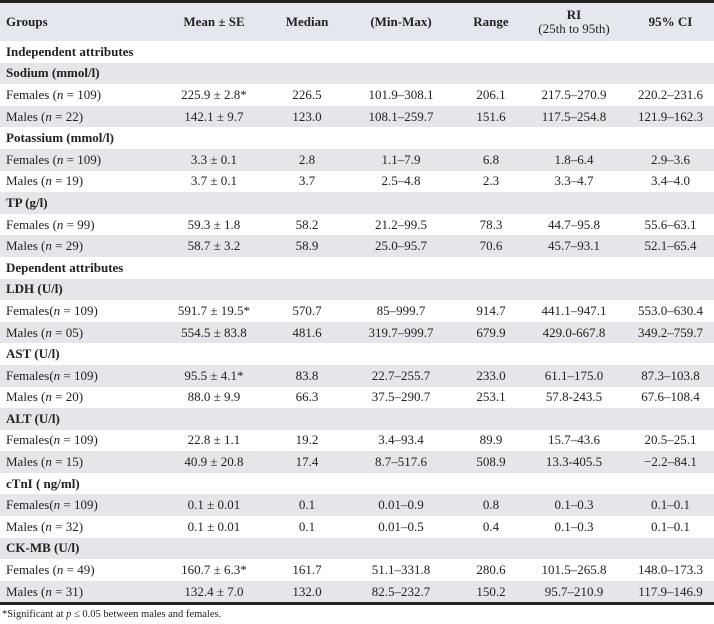 Image resolution: width=714 pixels, height=624 pixels. What do you see at coordinates (307, 181) in the screenshot?
I see `median-cell: 3.7` at bounding box center [307, 181].